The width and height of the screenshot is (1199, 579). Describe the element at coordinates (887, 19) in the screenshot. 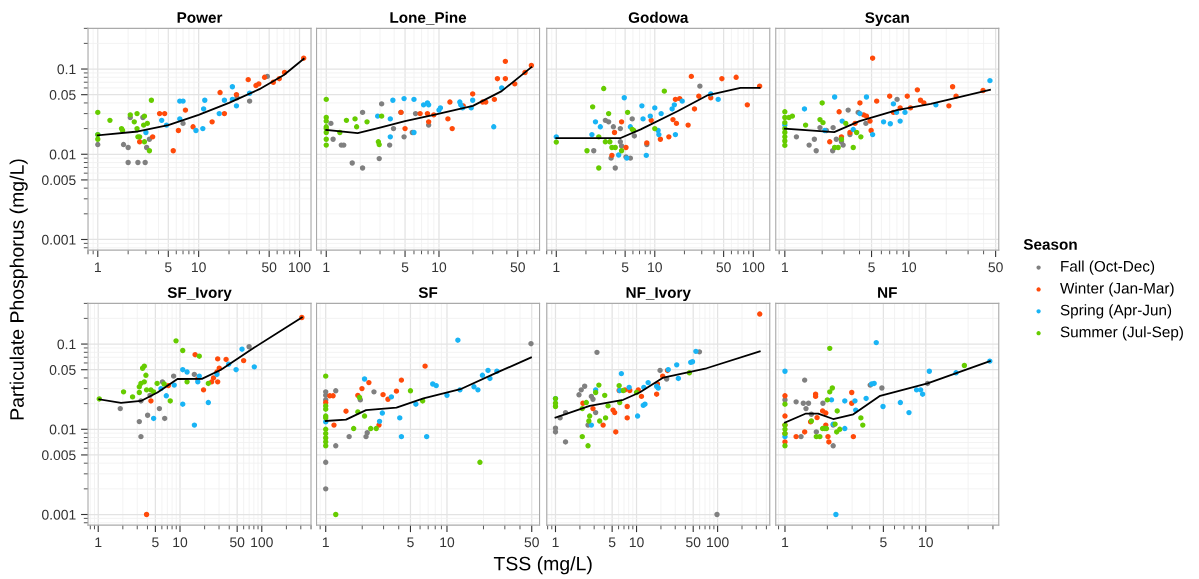

I see `chart-title: Sycan` at that location.